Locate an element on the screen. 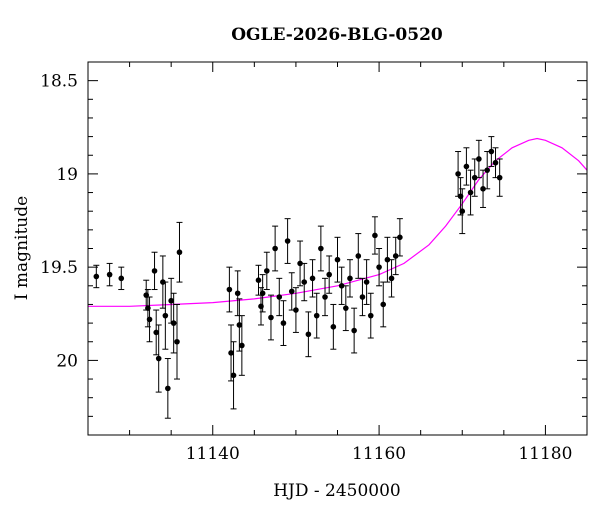  y-tick-label: 19 is located at coordinates (67, 175).